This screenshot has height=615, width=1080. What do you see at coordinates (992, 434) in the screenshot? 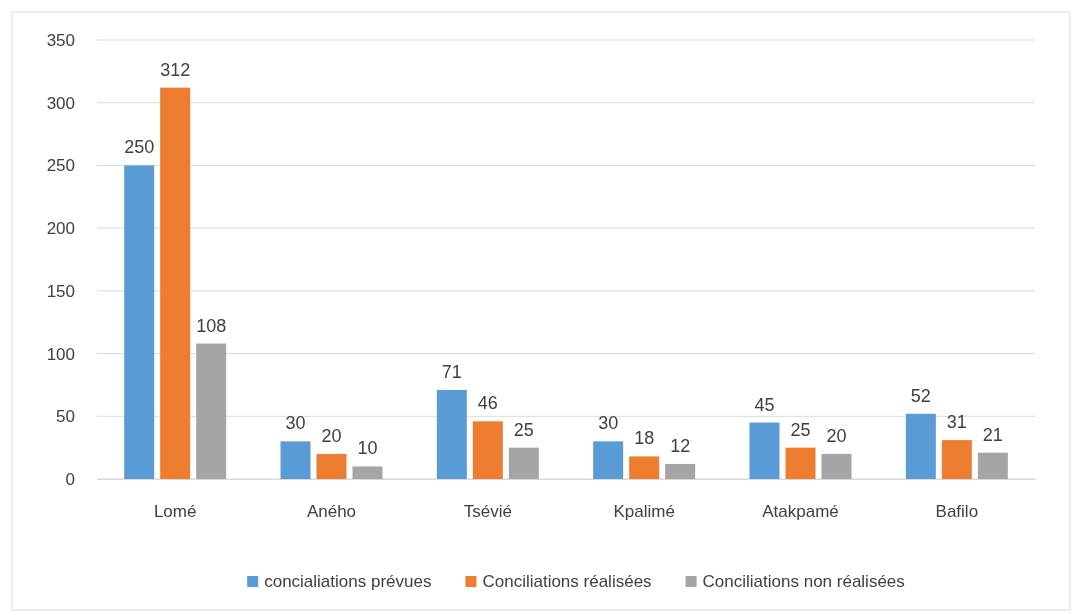
I see `data-label: 21` at bounding box center [992, 434].